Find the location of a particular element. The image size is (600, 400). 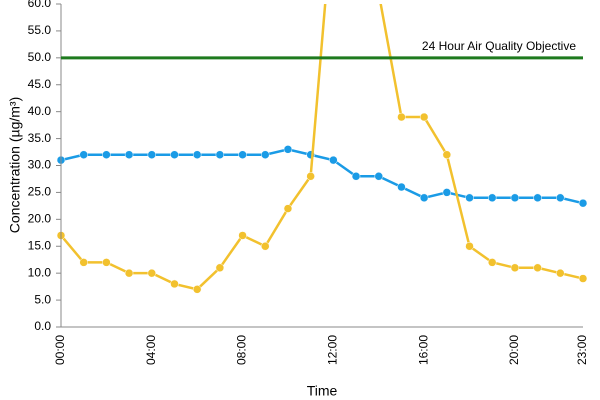

y-tick-label: 45.0 is located at coordinates (40, 84).